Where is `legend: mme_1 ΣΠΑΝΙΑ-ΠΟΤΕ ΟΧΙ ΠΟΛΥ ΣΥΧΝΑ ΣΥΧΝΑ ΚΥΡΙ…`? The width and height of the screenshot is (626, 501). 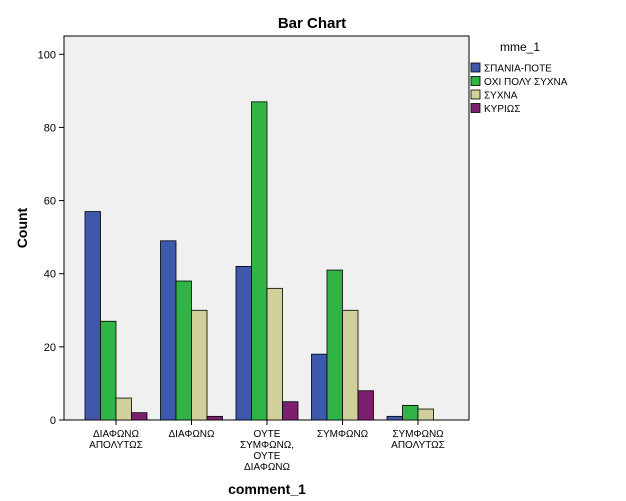 legend: mme_1 ΣΠΑΝΙΑ-ΠΟΤΕ ΟΧΙ ΠΟΛΥ ΣΥΧΝΑ ΣΥΧΝΑ ΚΥΡΙ… is located at coordinates (519, 77).